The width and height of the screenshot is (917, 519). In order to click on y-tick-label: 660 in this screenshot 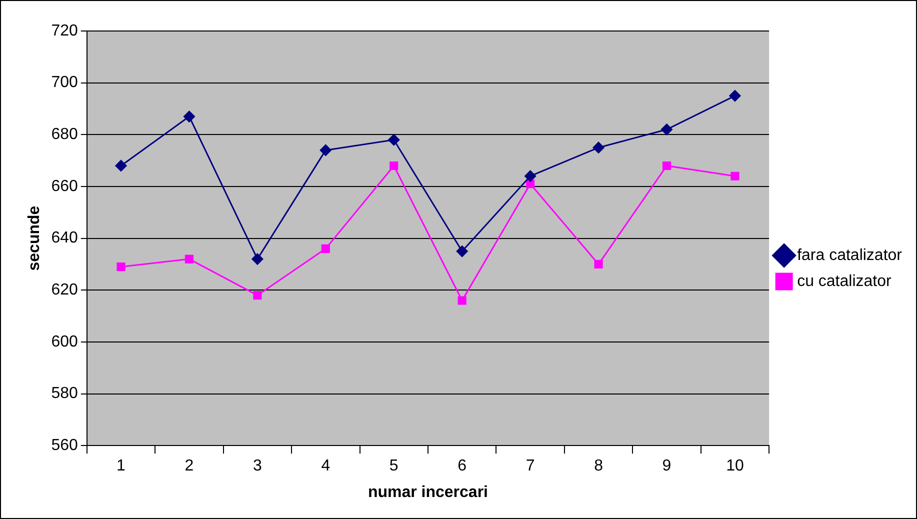, I will do `click(64, 186)`.